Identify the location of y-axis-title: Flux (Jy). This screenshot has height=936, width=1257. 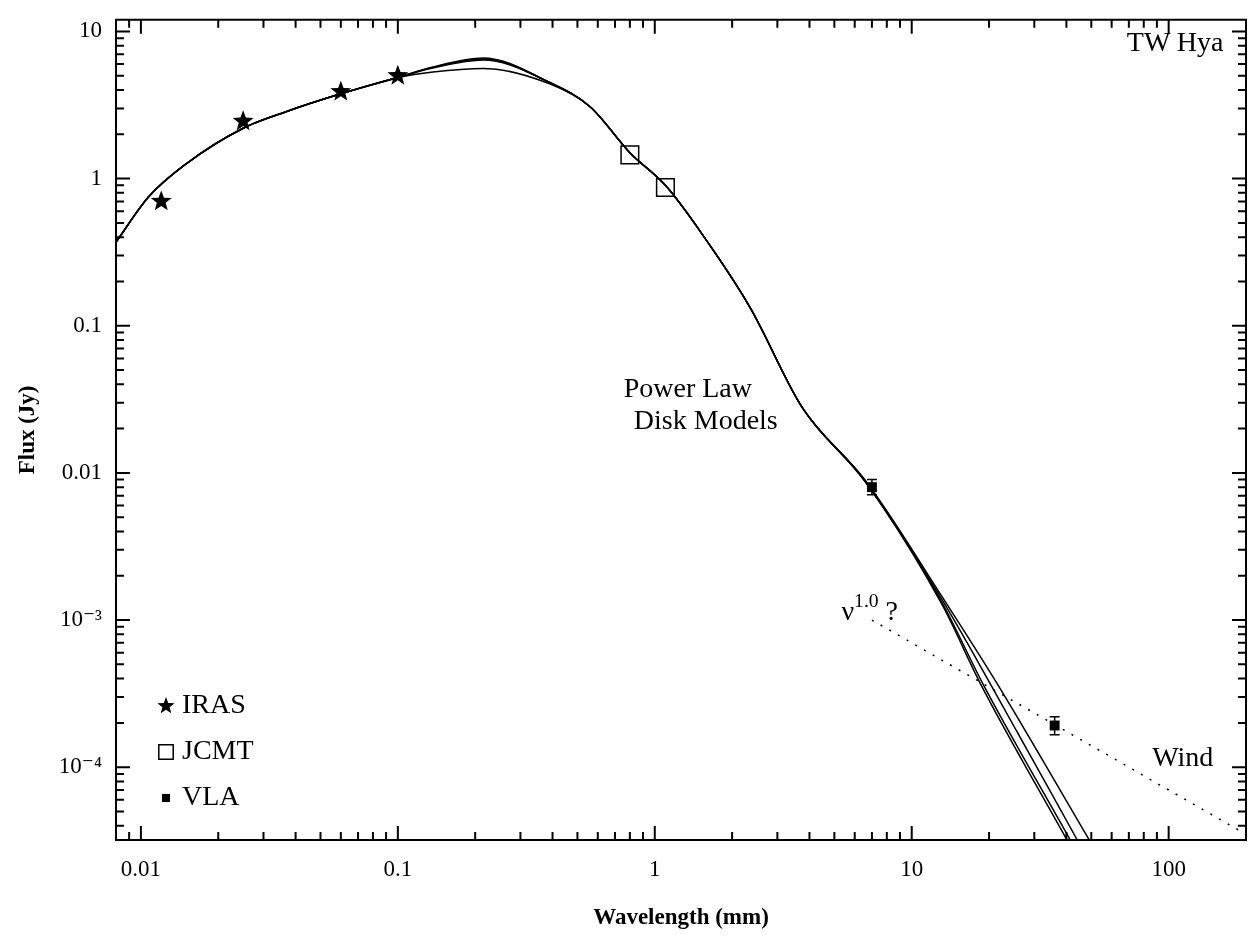
(26, 430).